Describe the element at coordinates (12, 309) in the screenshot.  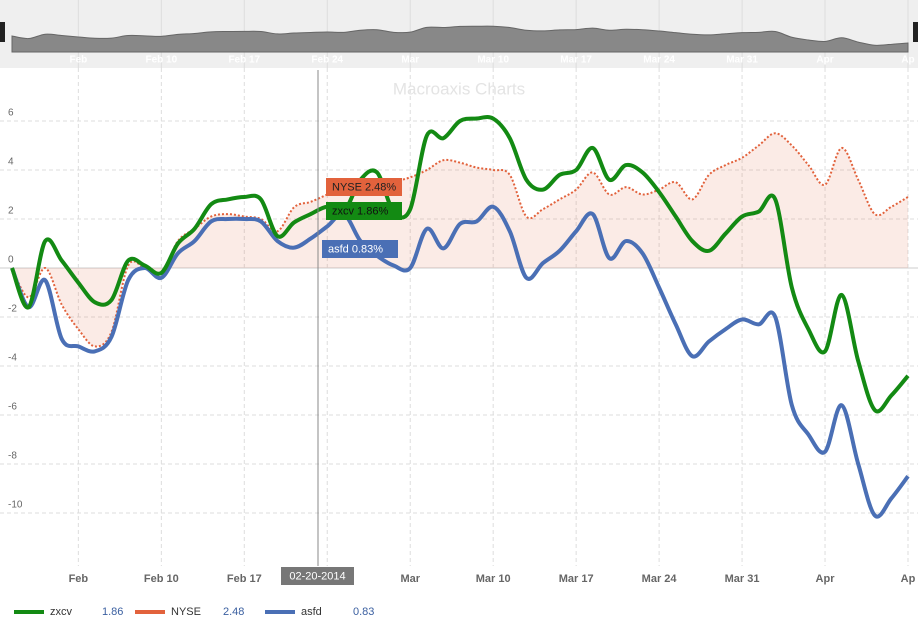
I see `y-tick-label: -2` at that location.